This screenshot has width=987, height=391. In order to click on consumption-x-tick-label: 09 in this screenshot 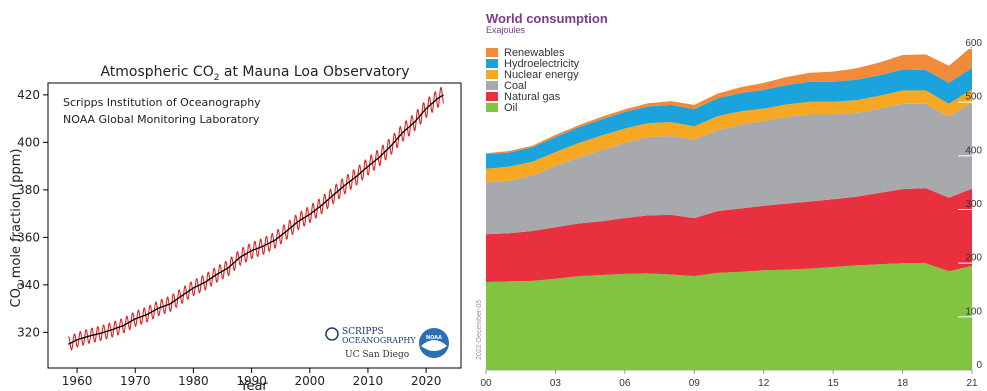, I will do `click(695, 383)`.